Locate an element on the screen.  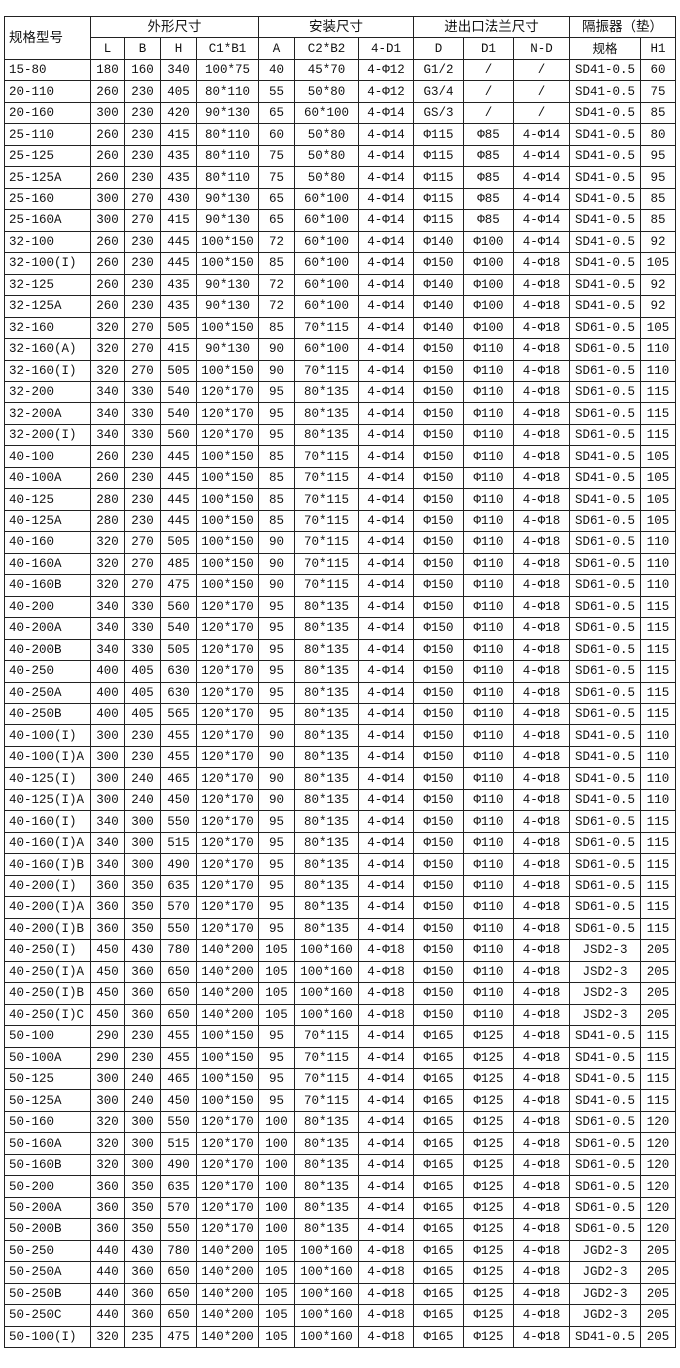
cell-l: 180 is located at coordinates (107, 70).